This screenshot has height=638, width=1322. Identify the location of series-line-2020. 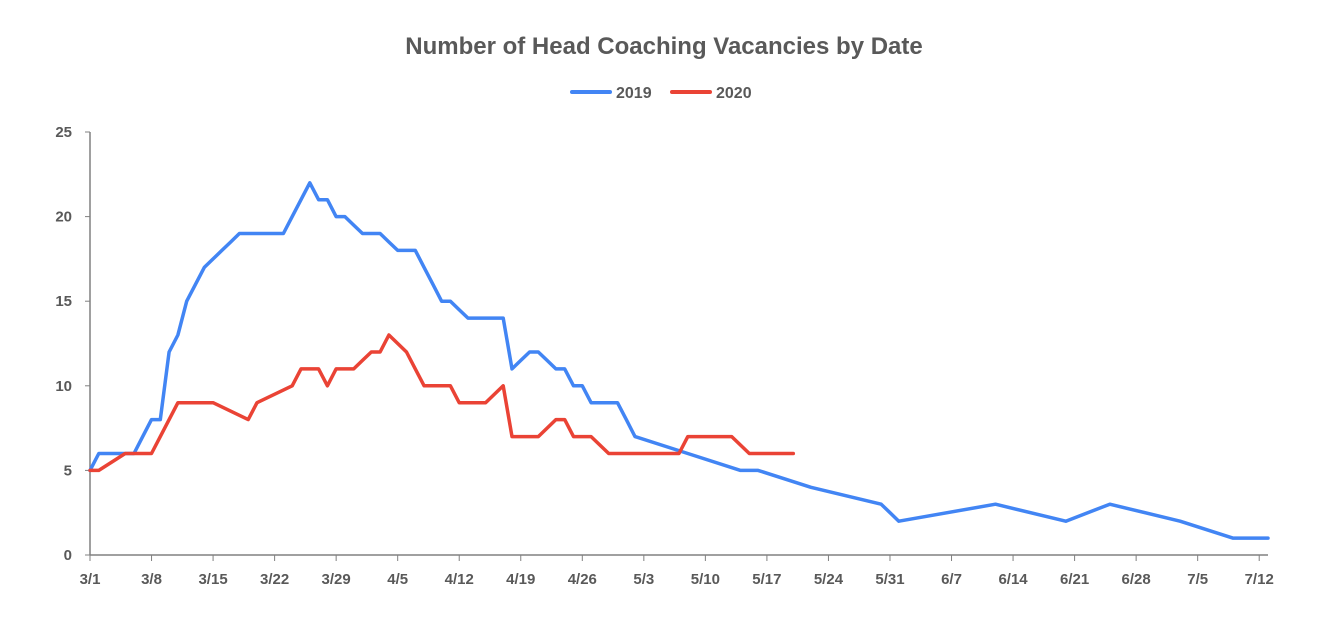
(442, 403).